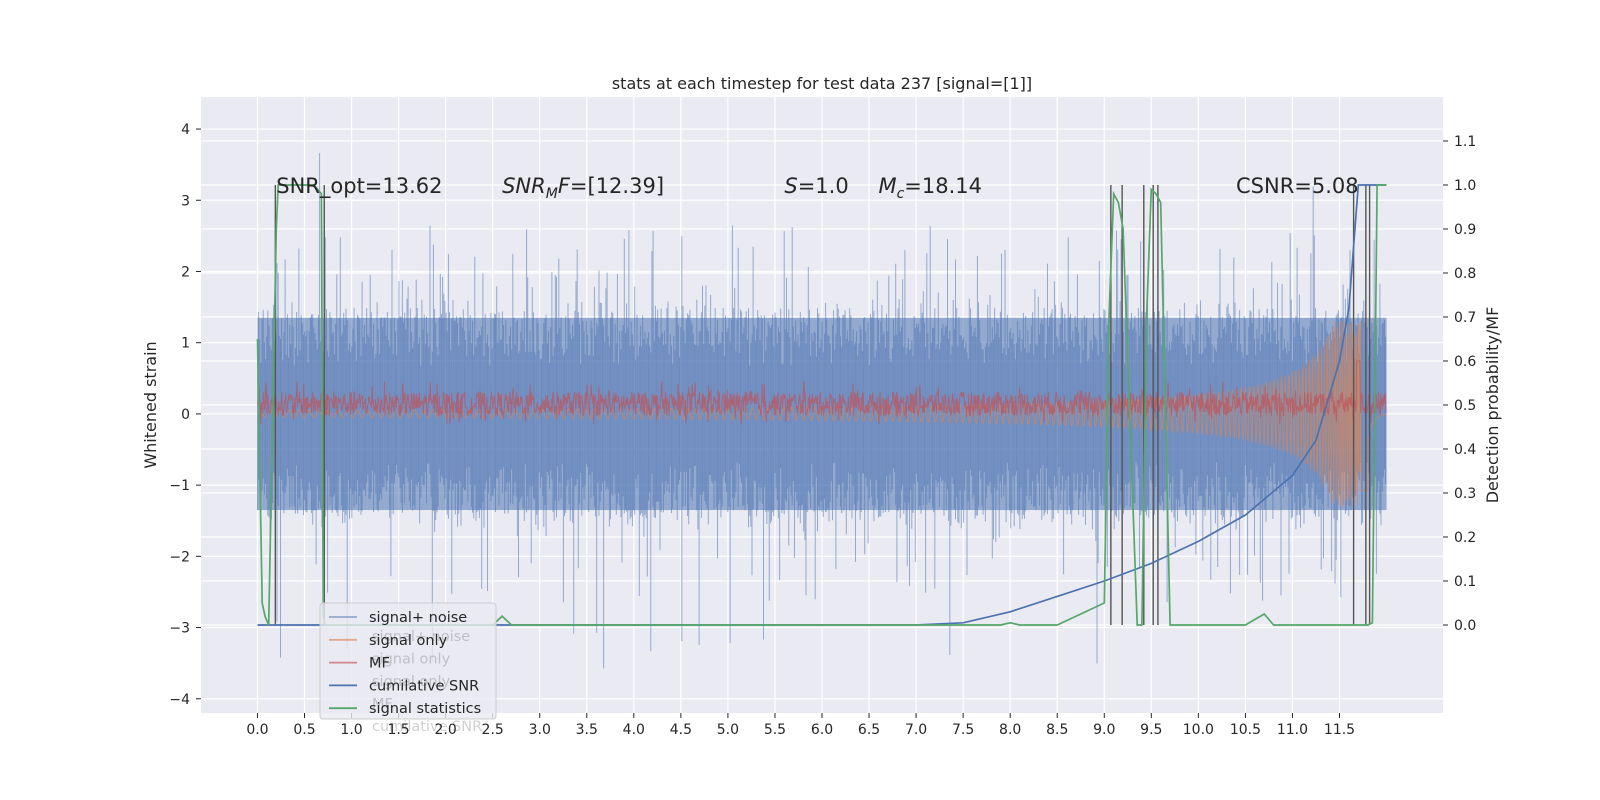  I want to click on legend-label: cumilative SNR, so click(424, 686).